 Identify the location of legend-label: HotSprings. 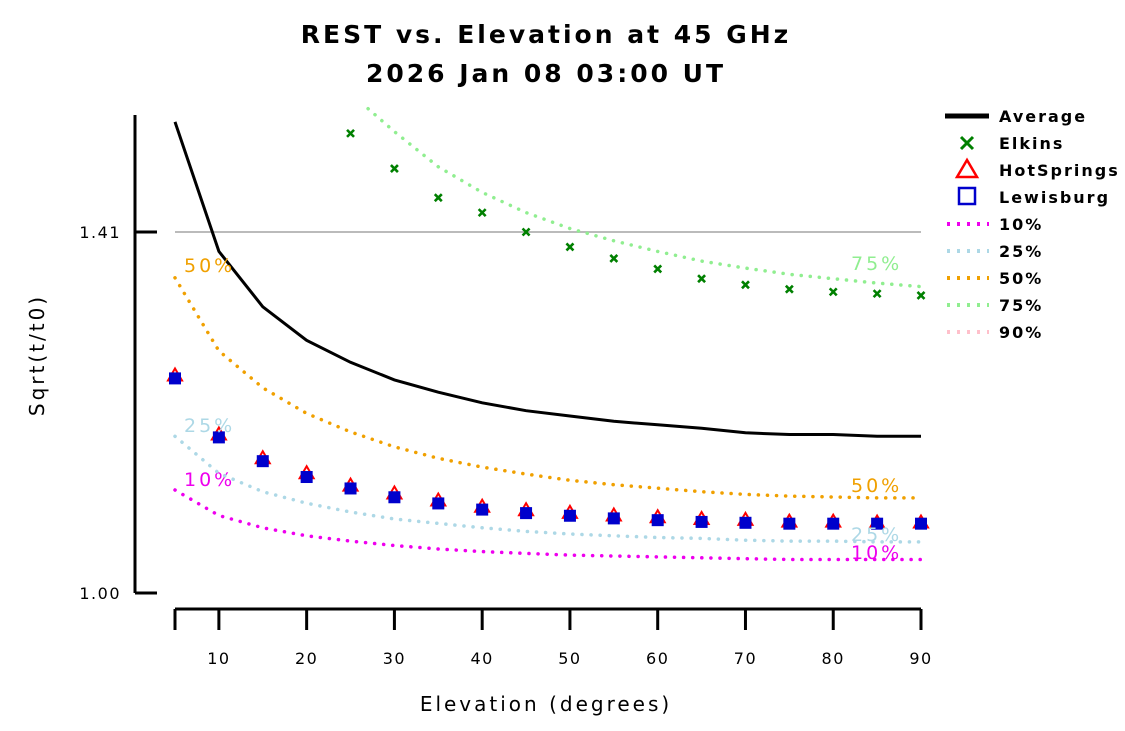
(1059, 170).